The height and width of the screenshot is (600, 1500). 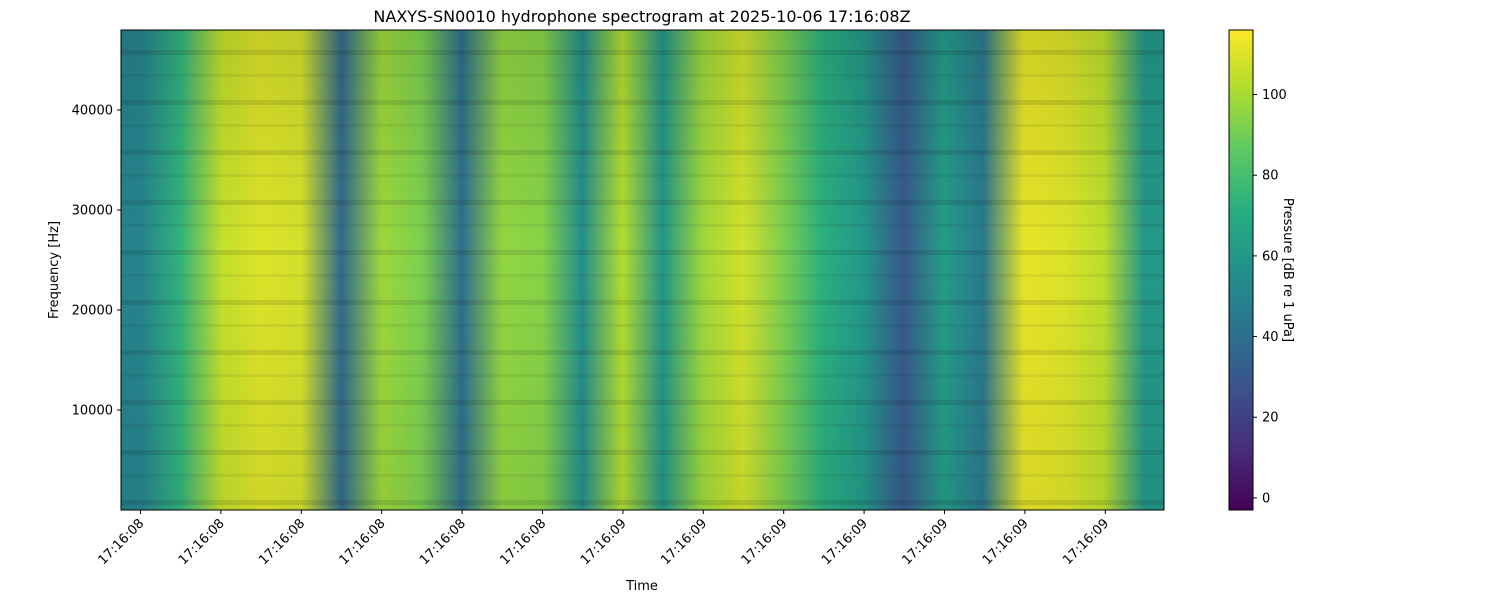 What do you see at coordinates (1274, 95) in the screenshot?
I see `colorbar-tick-label: 100` at bounding box center [1274, 95].